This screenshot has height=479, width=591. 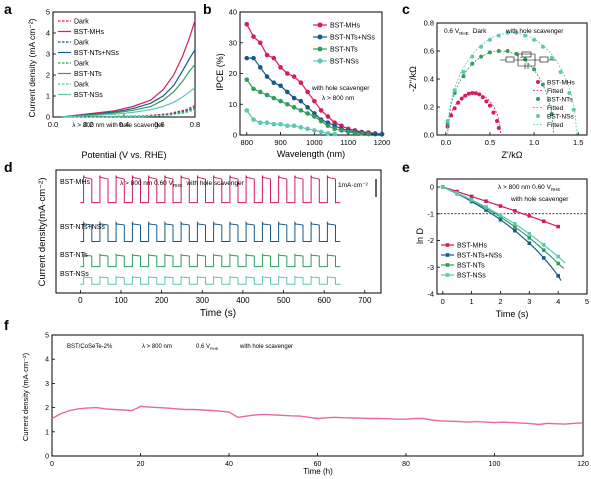 What do you see at coordinates (430, 213) in the screenshot?
I see `y-tick-label: -1` at bounding box center [430, 213].